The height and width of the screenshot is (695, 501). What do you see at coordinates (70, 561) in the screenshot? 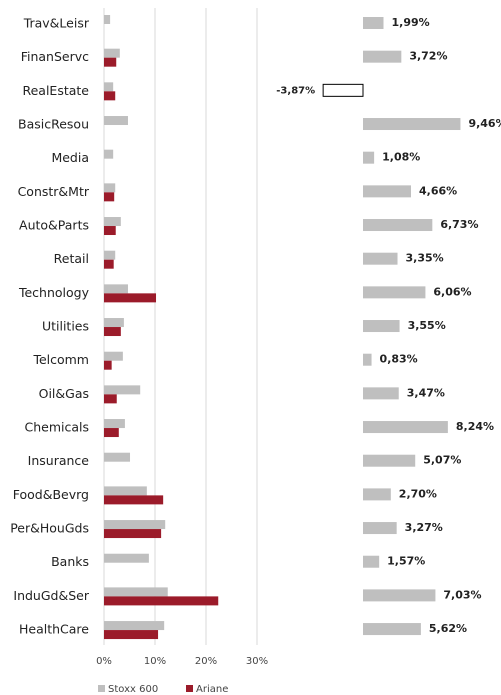
I see `category-label: Banks` at bounding box center [70, 561].